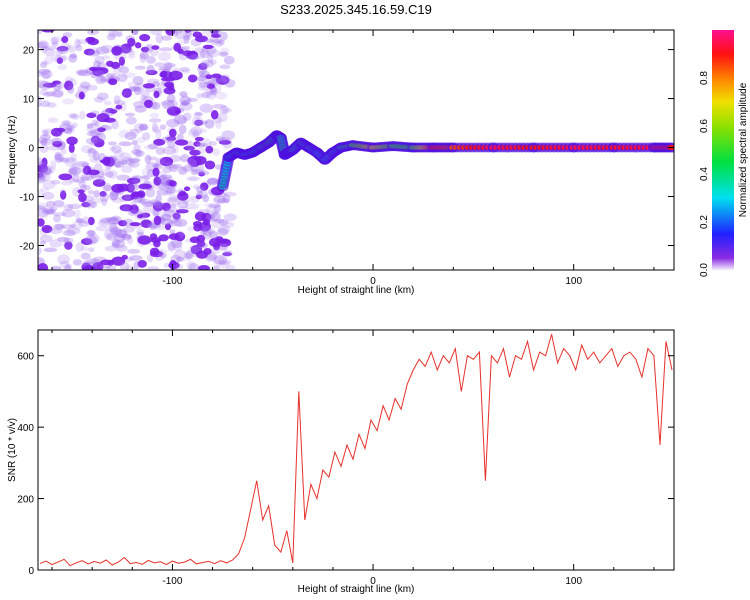 This screenshot has width=750, height=600. What do you see at coordinates (373, 281) in the screenshot?
I see `top-xtick-label: 0` at bounding box center [373, 281].